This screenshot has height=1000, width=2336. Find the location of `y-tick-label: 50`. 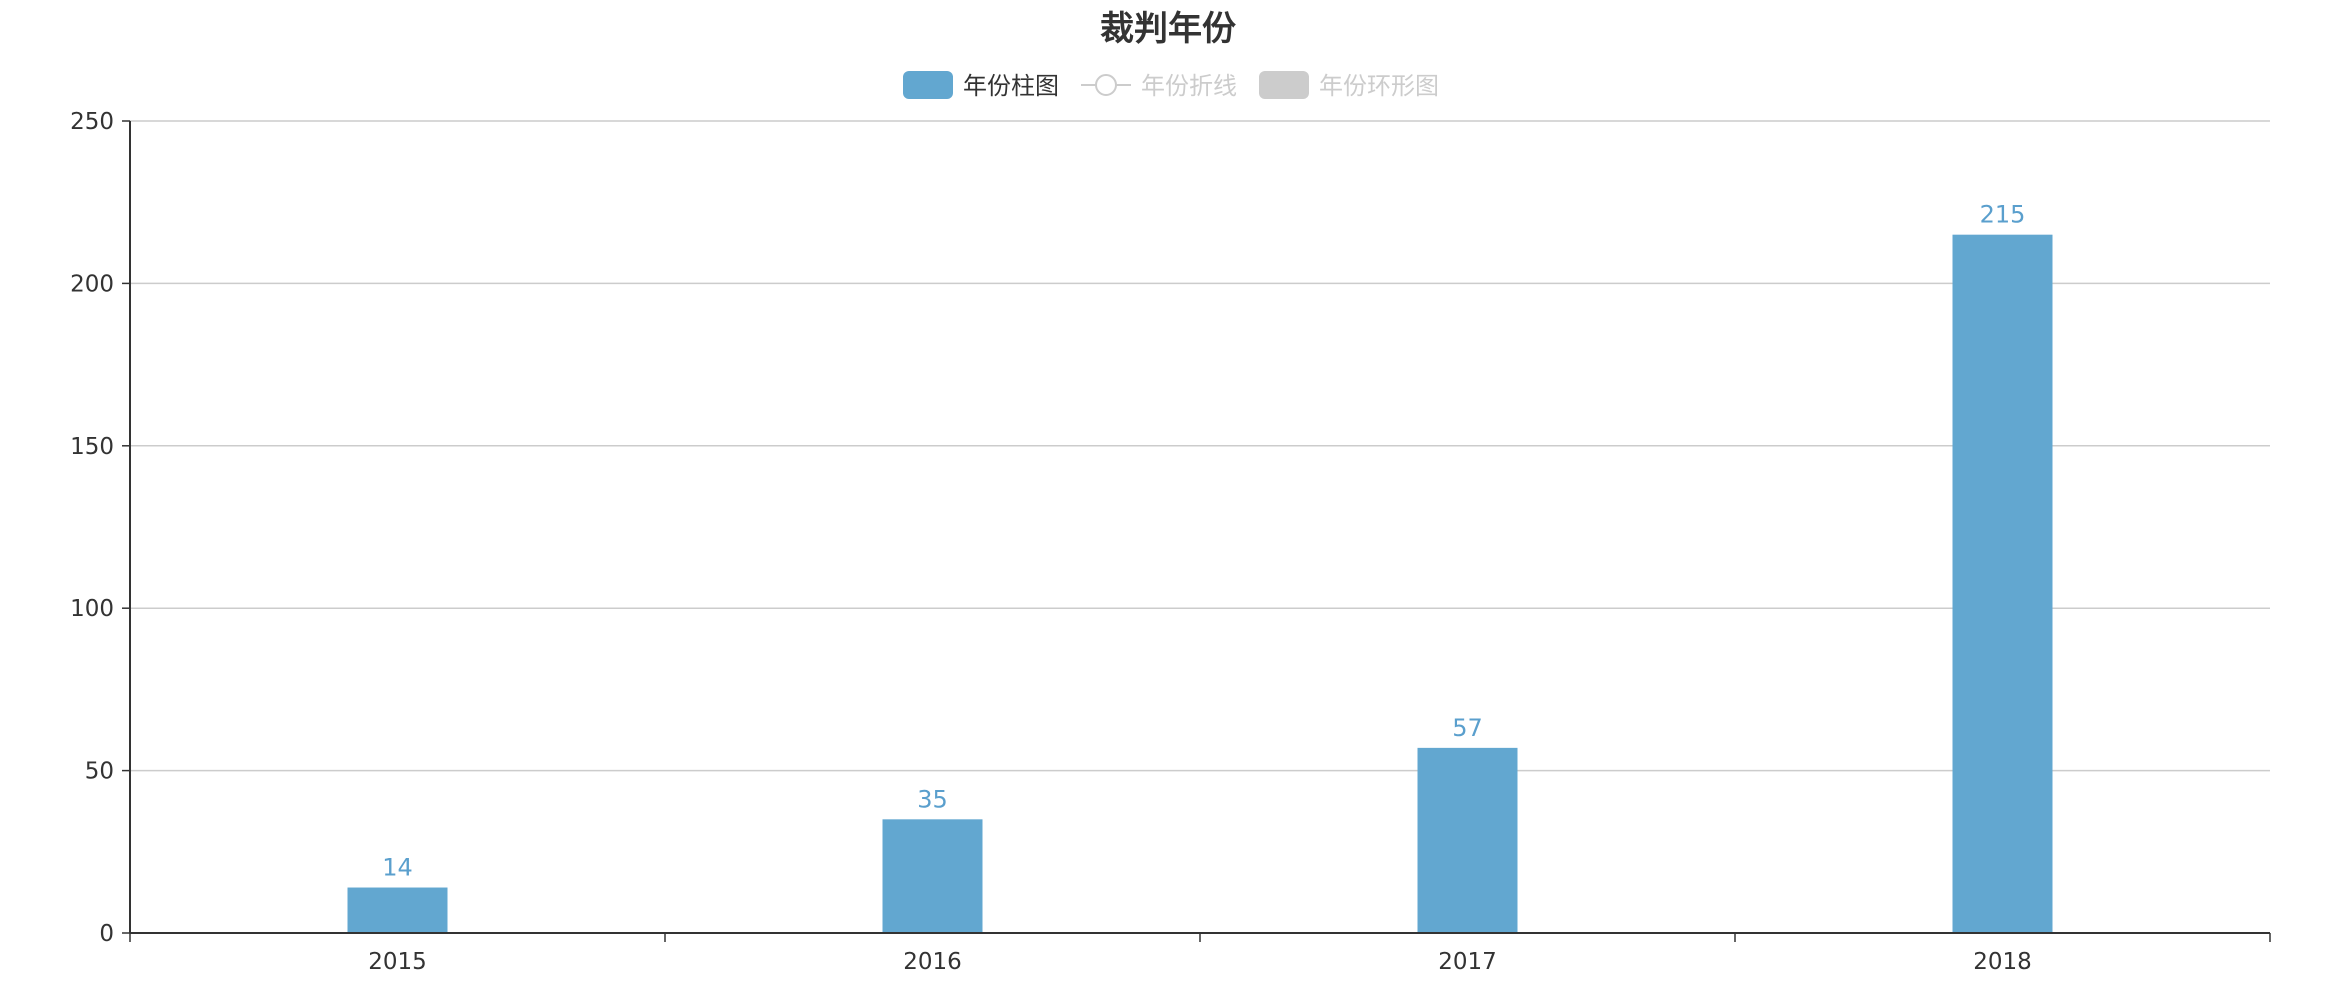

y-tick-label: 50 is located at coordinates (99, 772).